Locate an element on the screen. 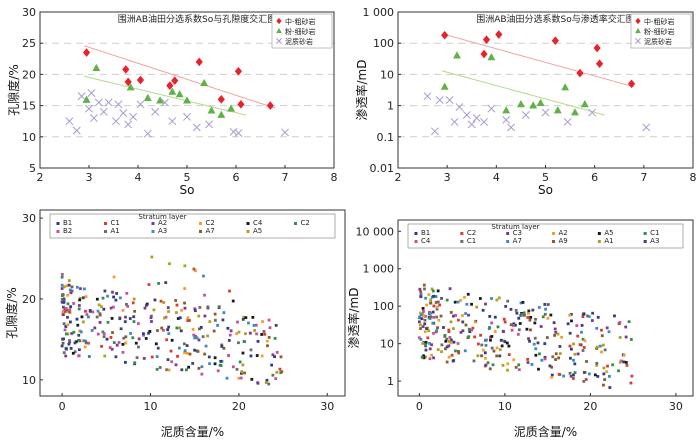 This screenshot has height=440, width=700. chart2-ytick-label: 1 000 is located at coordinates (379, 12).